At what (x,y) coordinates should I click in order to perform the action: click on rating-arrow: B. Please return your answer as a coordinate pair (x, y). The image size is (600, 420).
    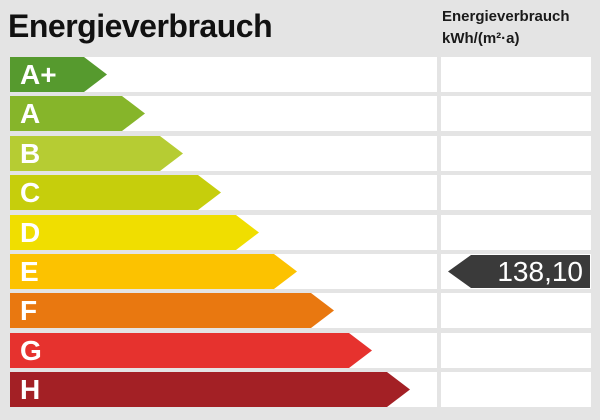
    Looking at the image, I should click on (96, 153).